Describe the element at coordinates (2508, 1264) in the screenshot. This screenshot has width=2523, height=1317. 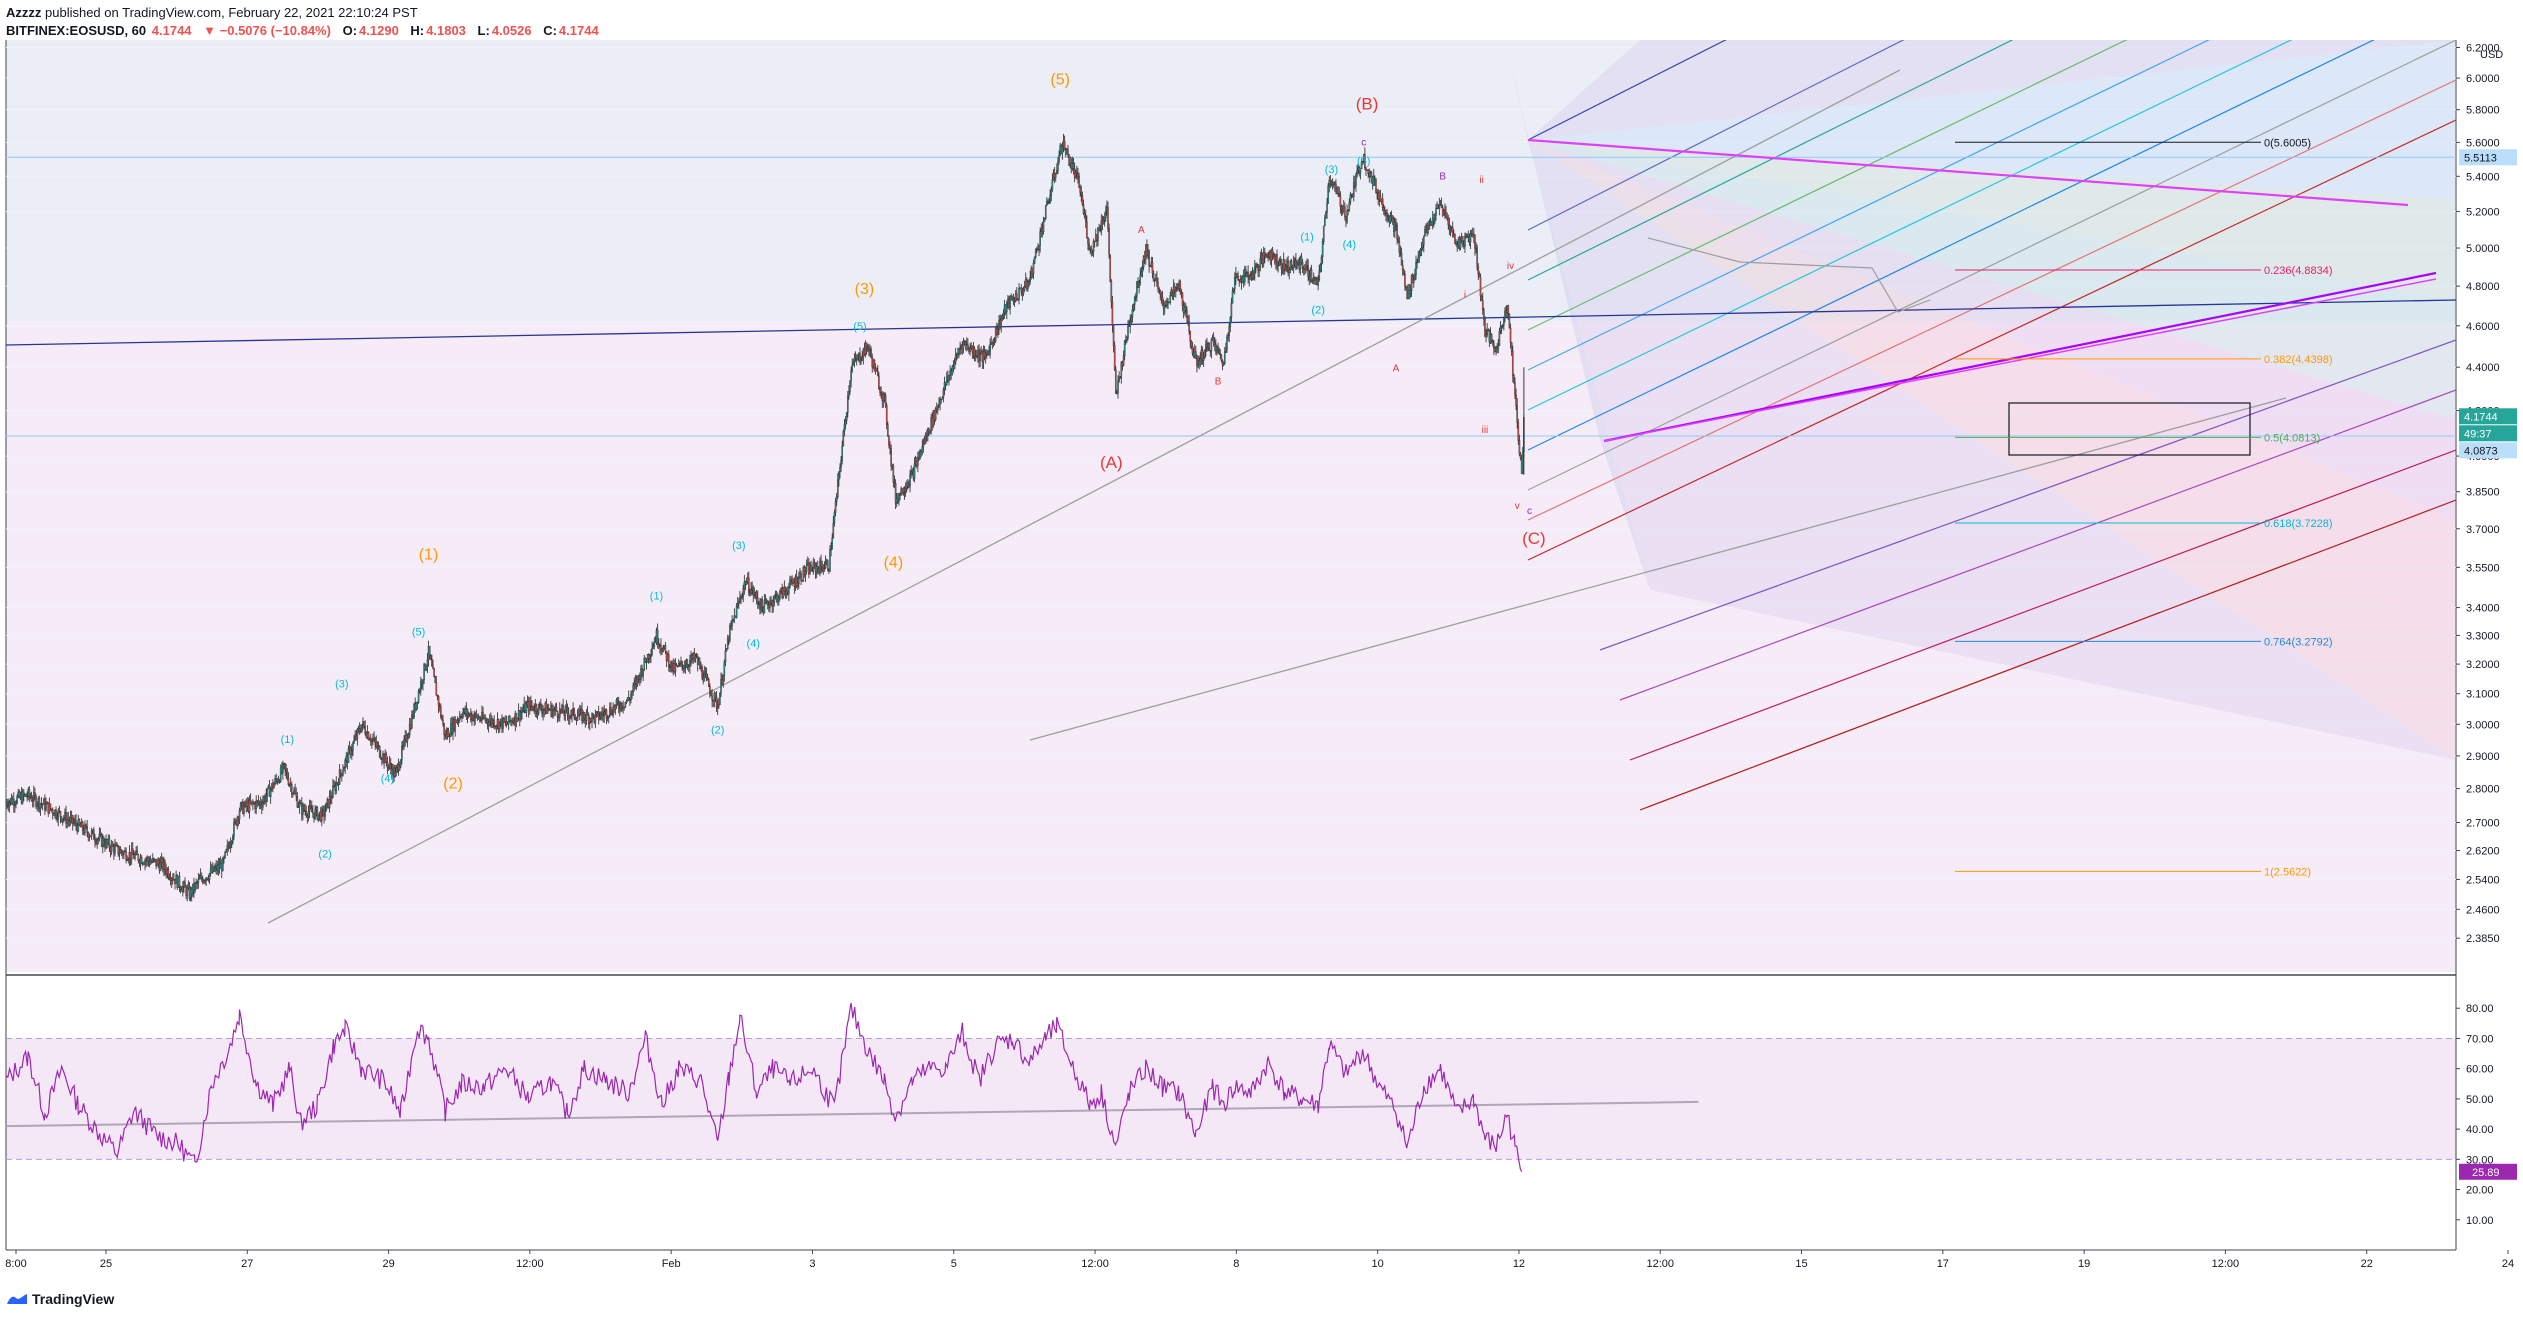
I see `time-tick-label: 24` at that location.